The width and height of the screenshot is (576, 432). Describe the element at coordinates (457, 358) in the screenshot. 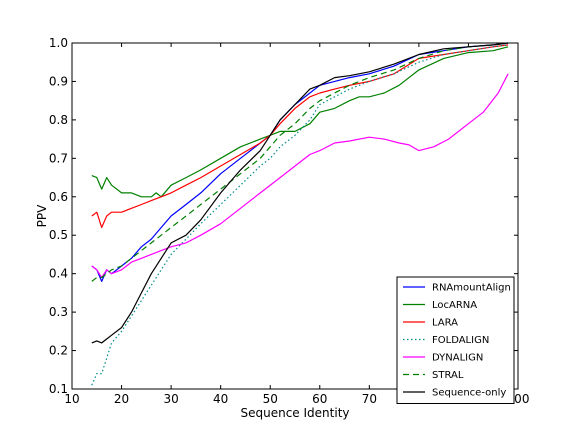

I see `legend-label-dynalign: DYNALIGN` at that location.